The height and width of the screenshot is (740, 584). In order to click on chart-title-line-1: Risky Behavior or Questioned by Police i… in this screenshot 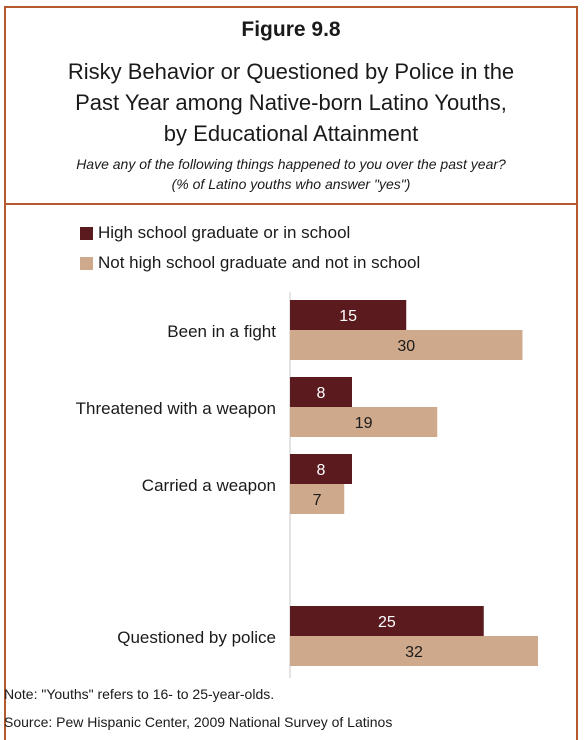, I will do `click(291, 71)`.